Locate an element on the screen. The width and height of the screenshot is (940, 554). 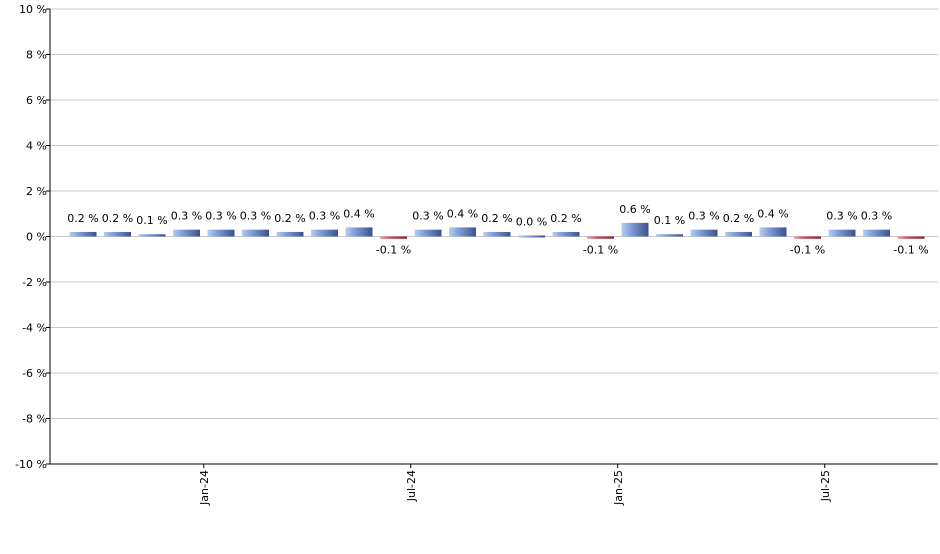
y-tick-label: 4 % is located at coordinates (36, 146).